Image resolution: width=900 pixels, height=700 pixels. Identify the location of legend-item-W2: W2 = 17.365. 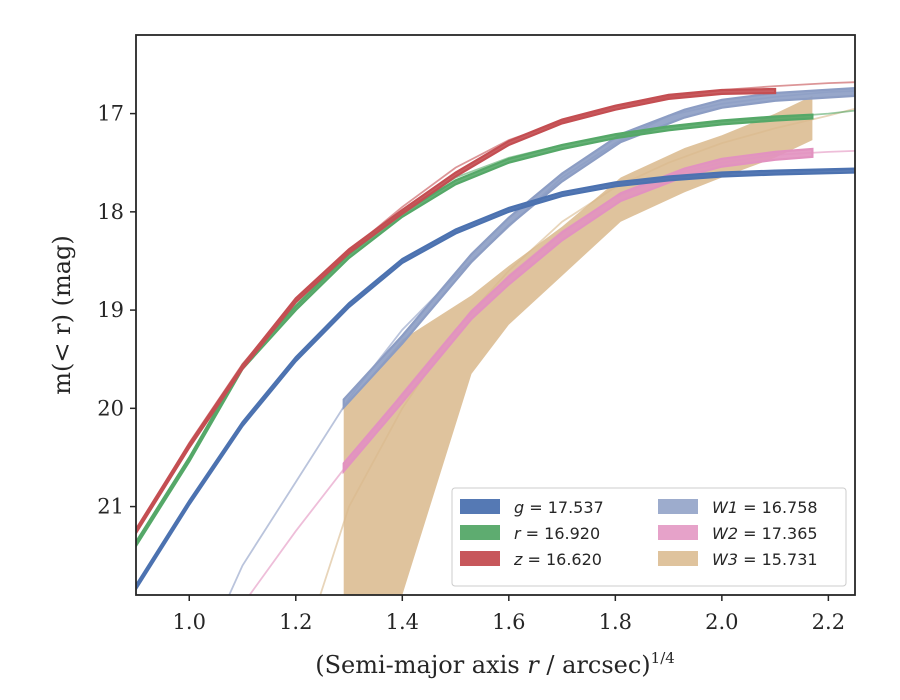
(738, 533).